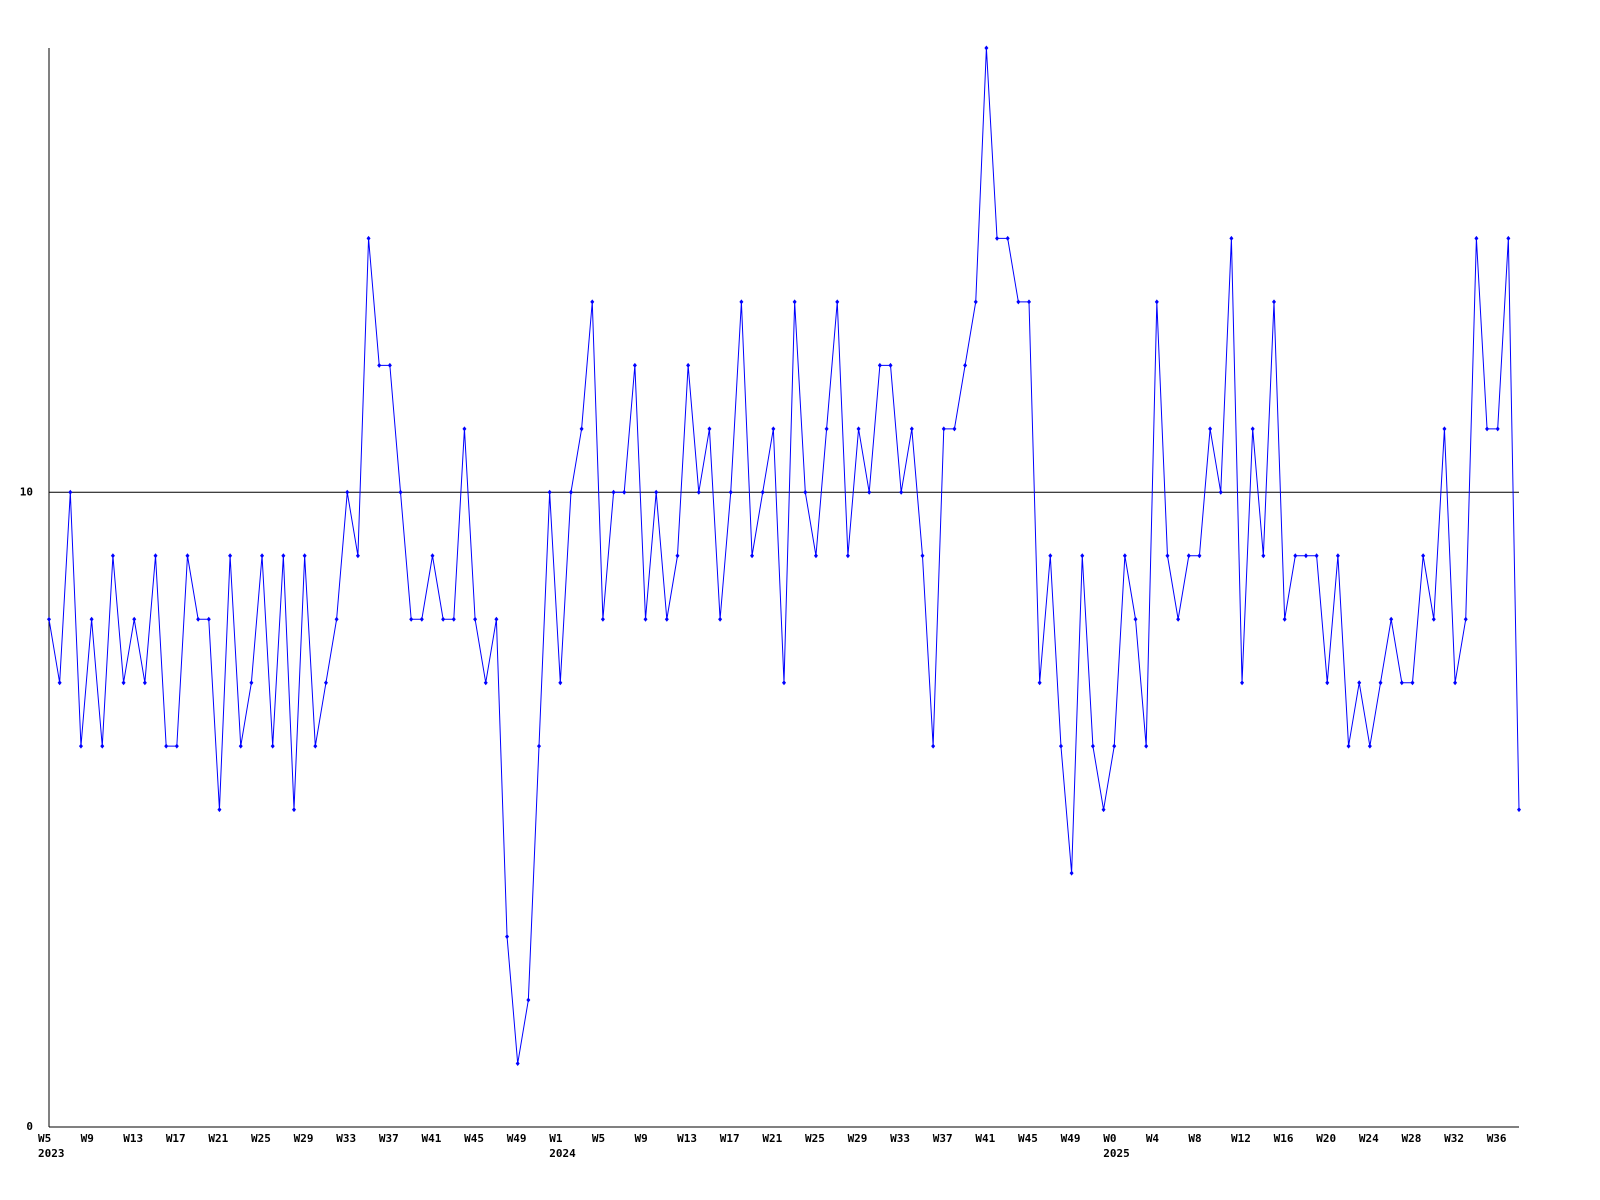  I want to click on x-tick-label: W49, so click(1071, 1138).